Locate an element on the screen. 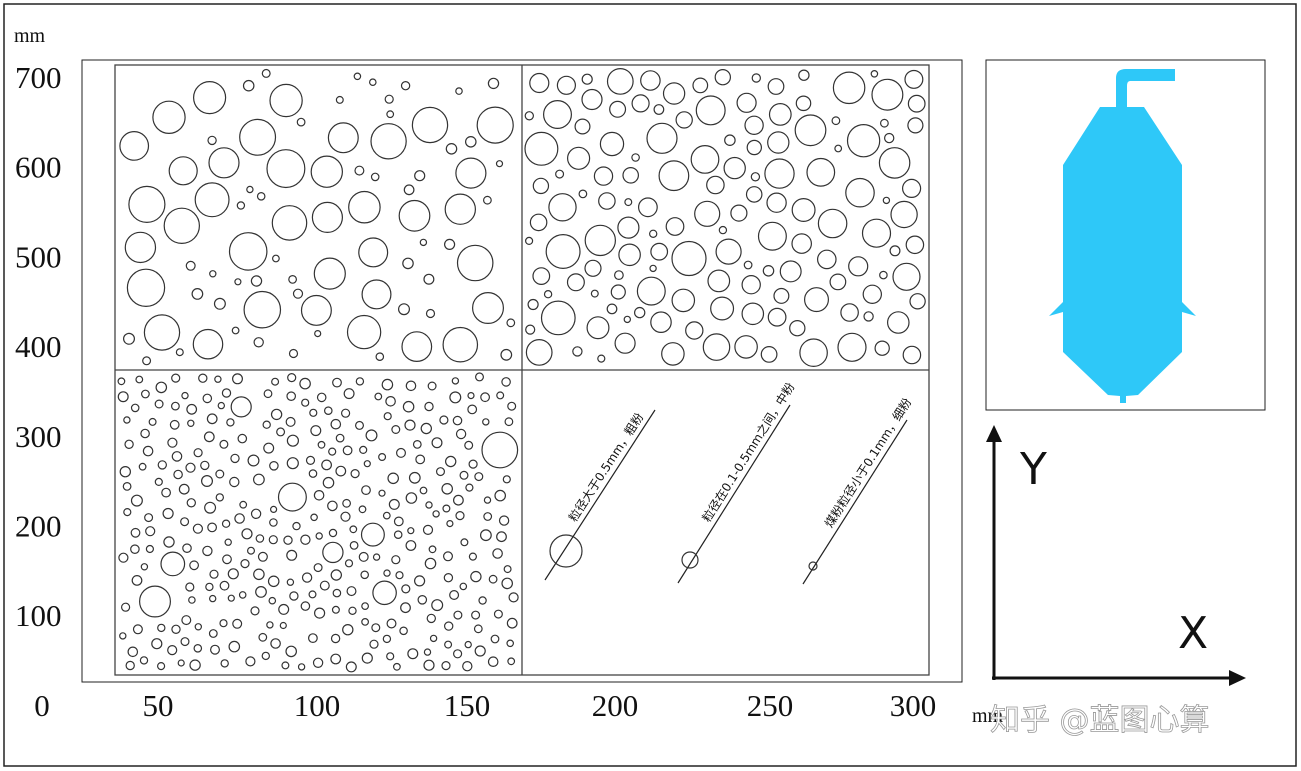  y-tick-label: 200 is located at coordinates (38, 526).